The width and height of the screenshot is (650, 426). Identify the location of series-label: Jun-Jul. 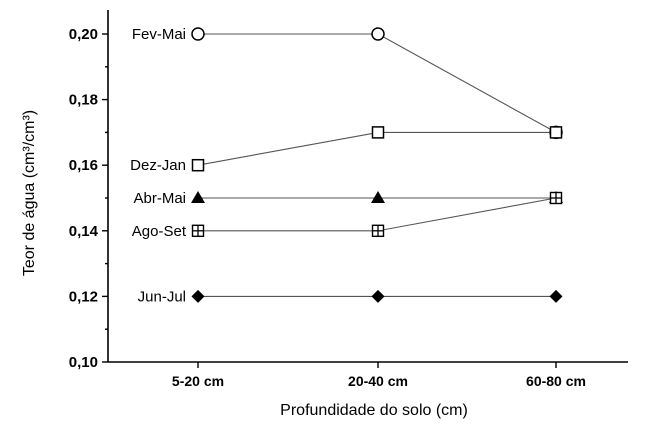
(162, 296).